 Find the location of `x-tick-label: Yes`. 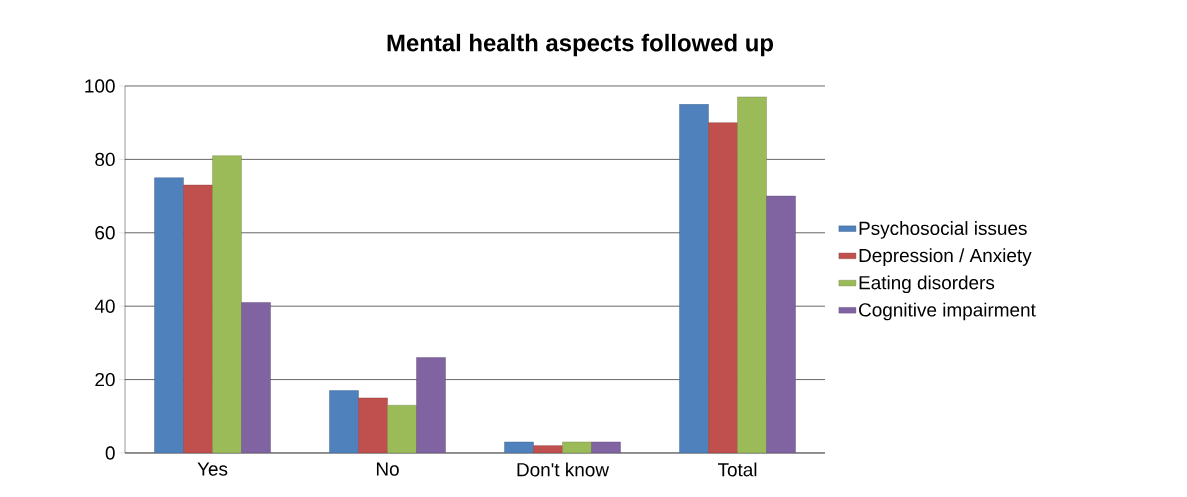

x-tick-label: Yes is located at coordinates (212, 469).